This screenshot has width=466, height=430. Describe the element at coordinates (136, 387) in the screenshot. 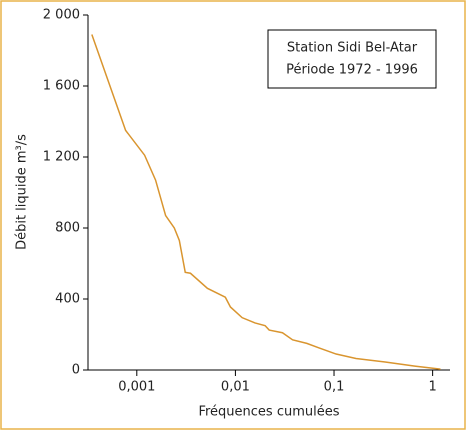

I see `x-tick-label: 0,001` at that location.